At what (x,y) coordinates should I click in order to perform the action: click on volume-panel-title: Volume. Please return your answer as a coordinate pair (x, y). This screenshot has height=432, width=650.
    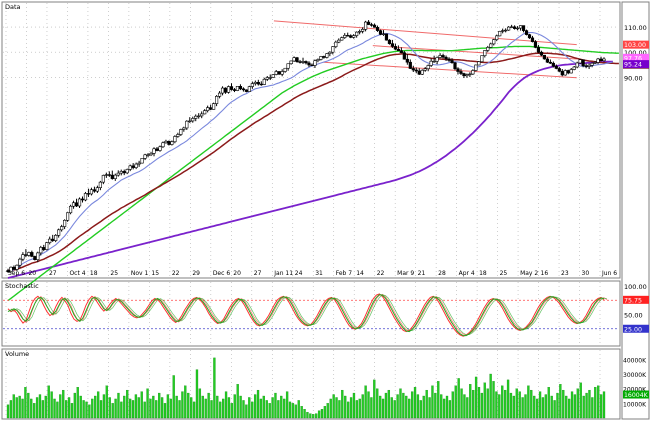
    Looking at the image, I should click on (17, 354).